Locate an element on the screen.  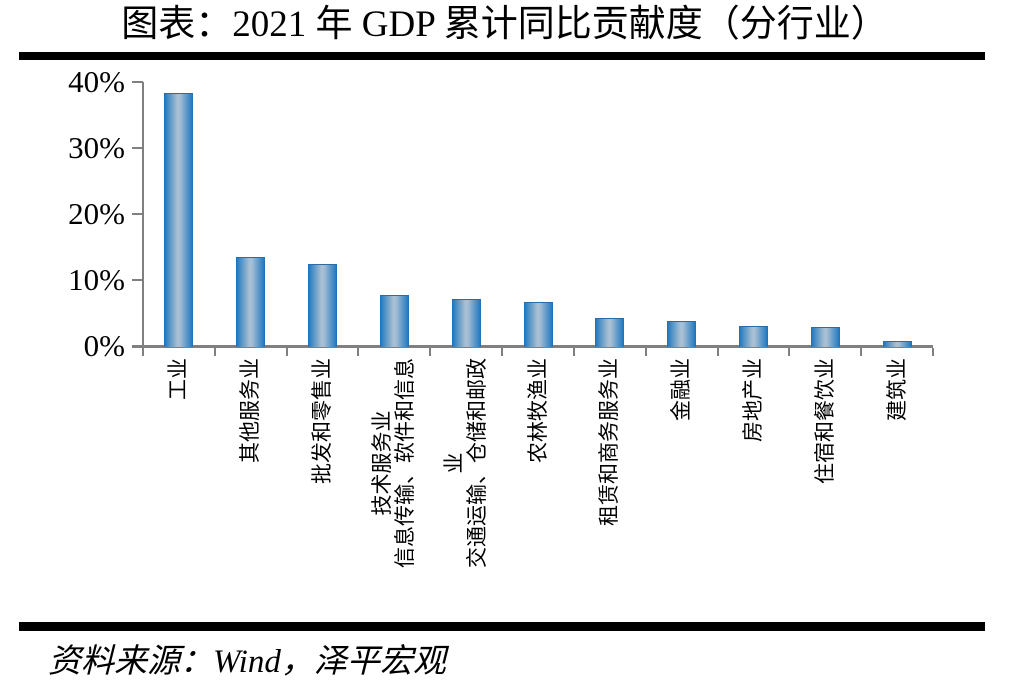
x-axis-label: 房地产业 is located at coordinates (752, 400).